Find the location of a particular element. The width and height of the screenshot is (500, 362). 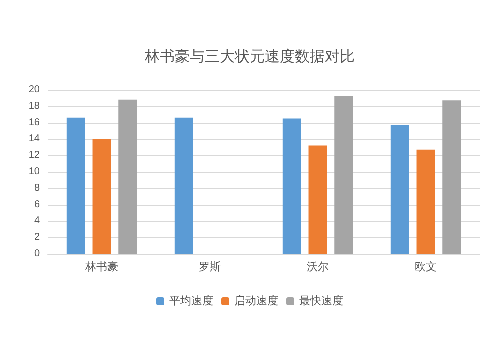

chart-title: 林书豪与三大状元速度数据对比 is located at coordinates (249, 57).